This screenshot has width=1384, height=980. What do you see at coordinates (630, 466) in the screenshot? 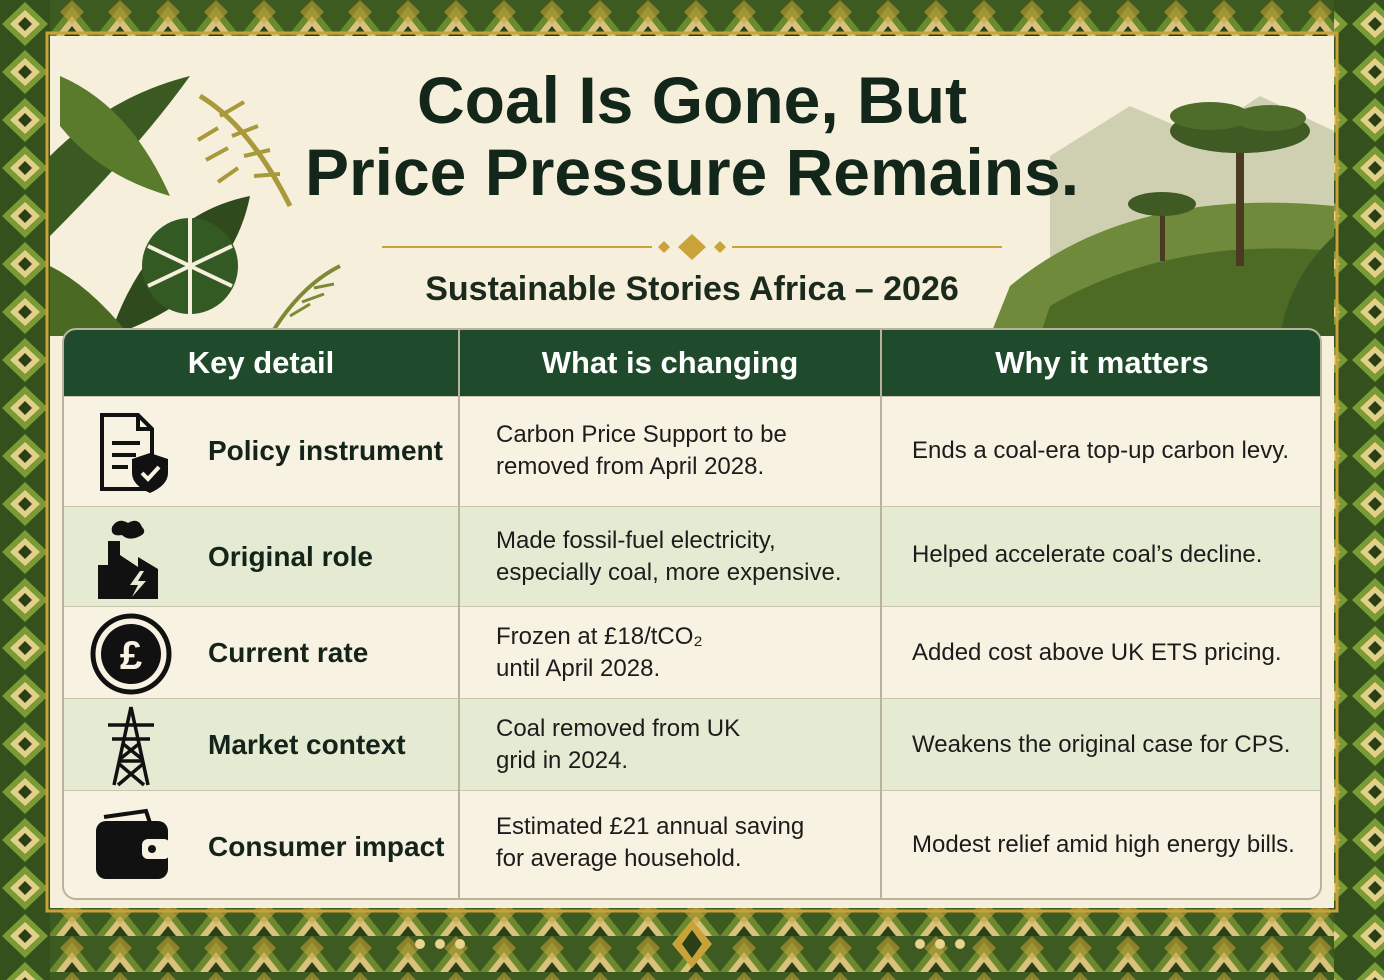
I see `change-text-line-2: removed from April 2028.` at bounding box center [630, 466].